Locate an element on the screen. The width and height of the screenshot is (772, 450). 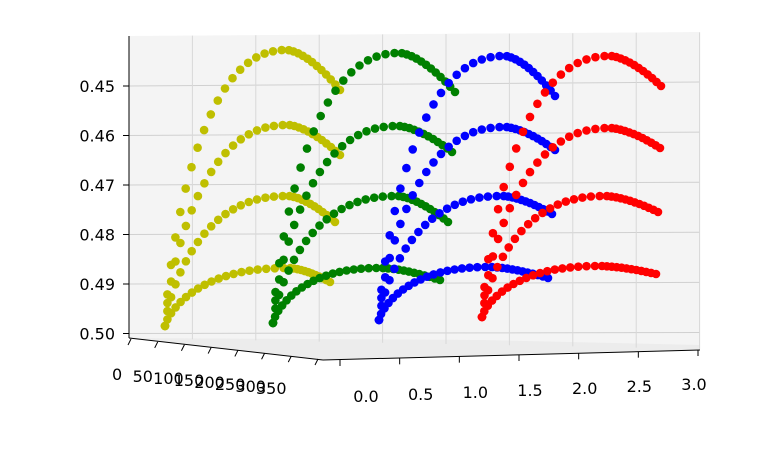
z-gridline is located at coordinates (414, 333).